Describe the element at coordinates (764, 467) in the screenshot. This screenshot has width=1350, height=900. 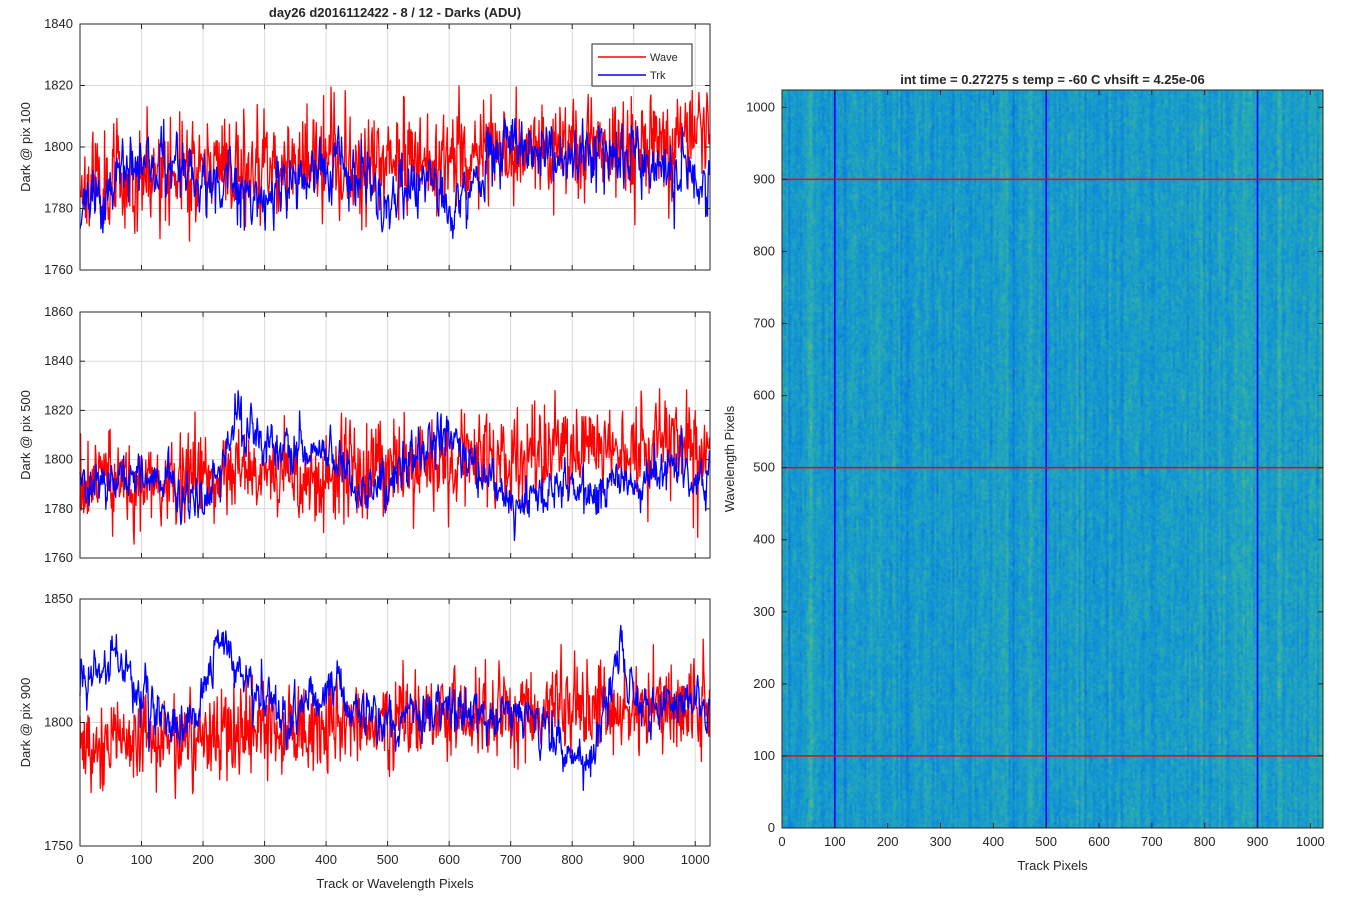
I see `y-tick-label: 500` at that location.